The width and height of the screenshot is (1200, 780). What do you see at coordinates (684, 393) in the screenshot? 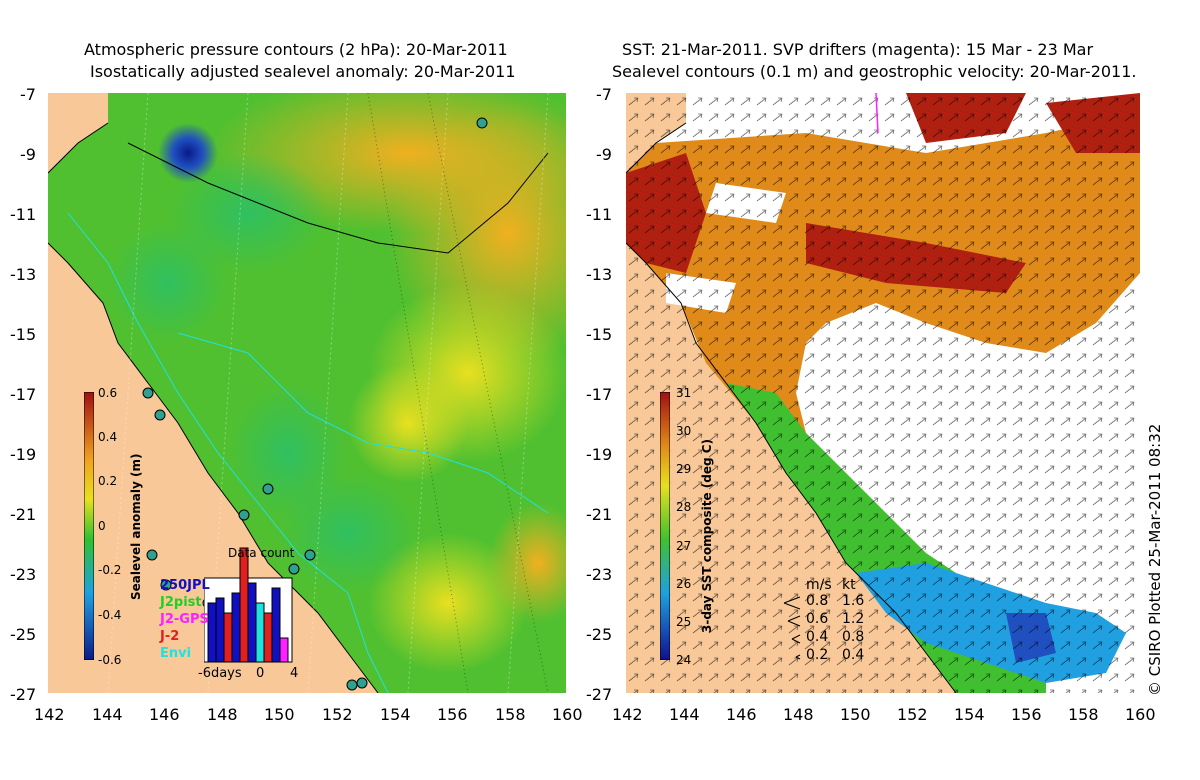
I see `colorbar-tick-label: 31` at bounding box center [684, 393].